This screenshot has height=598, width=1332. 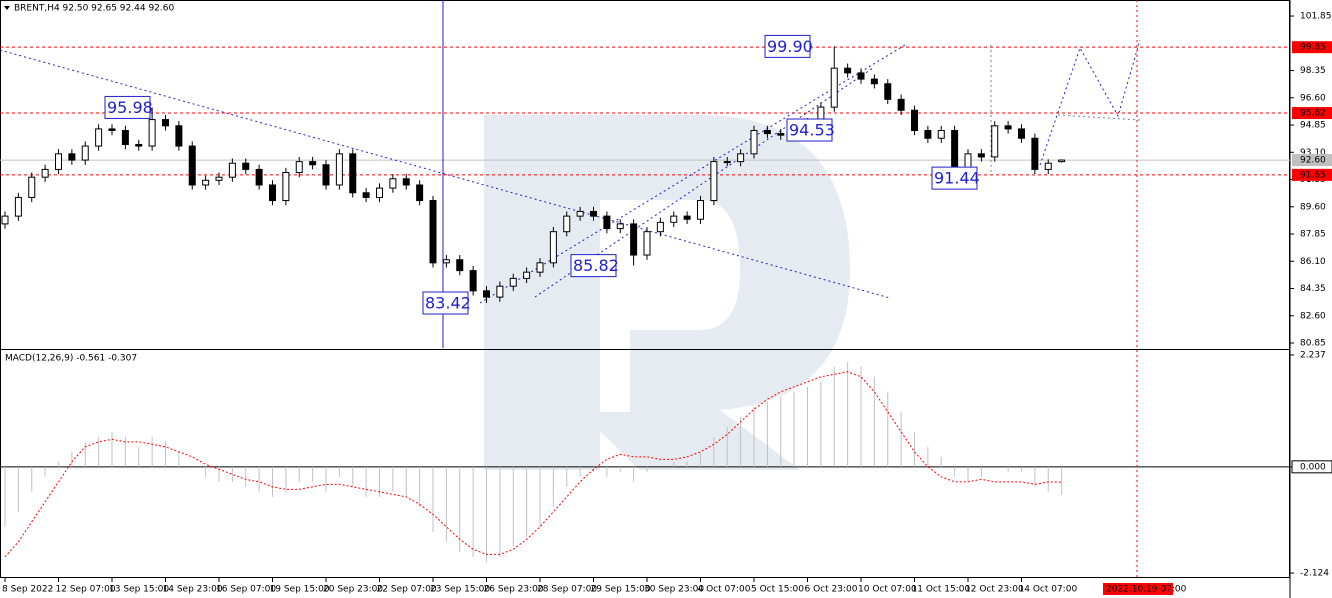 I want to click on y-tick-label: 82.60, so click(x=1313, y=316).